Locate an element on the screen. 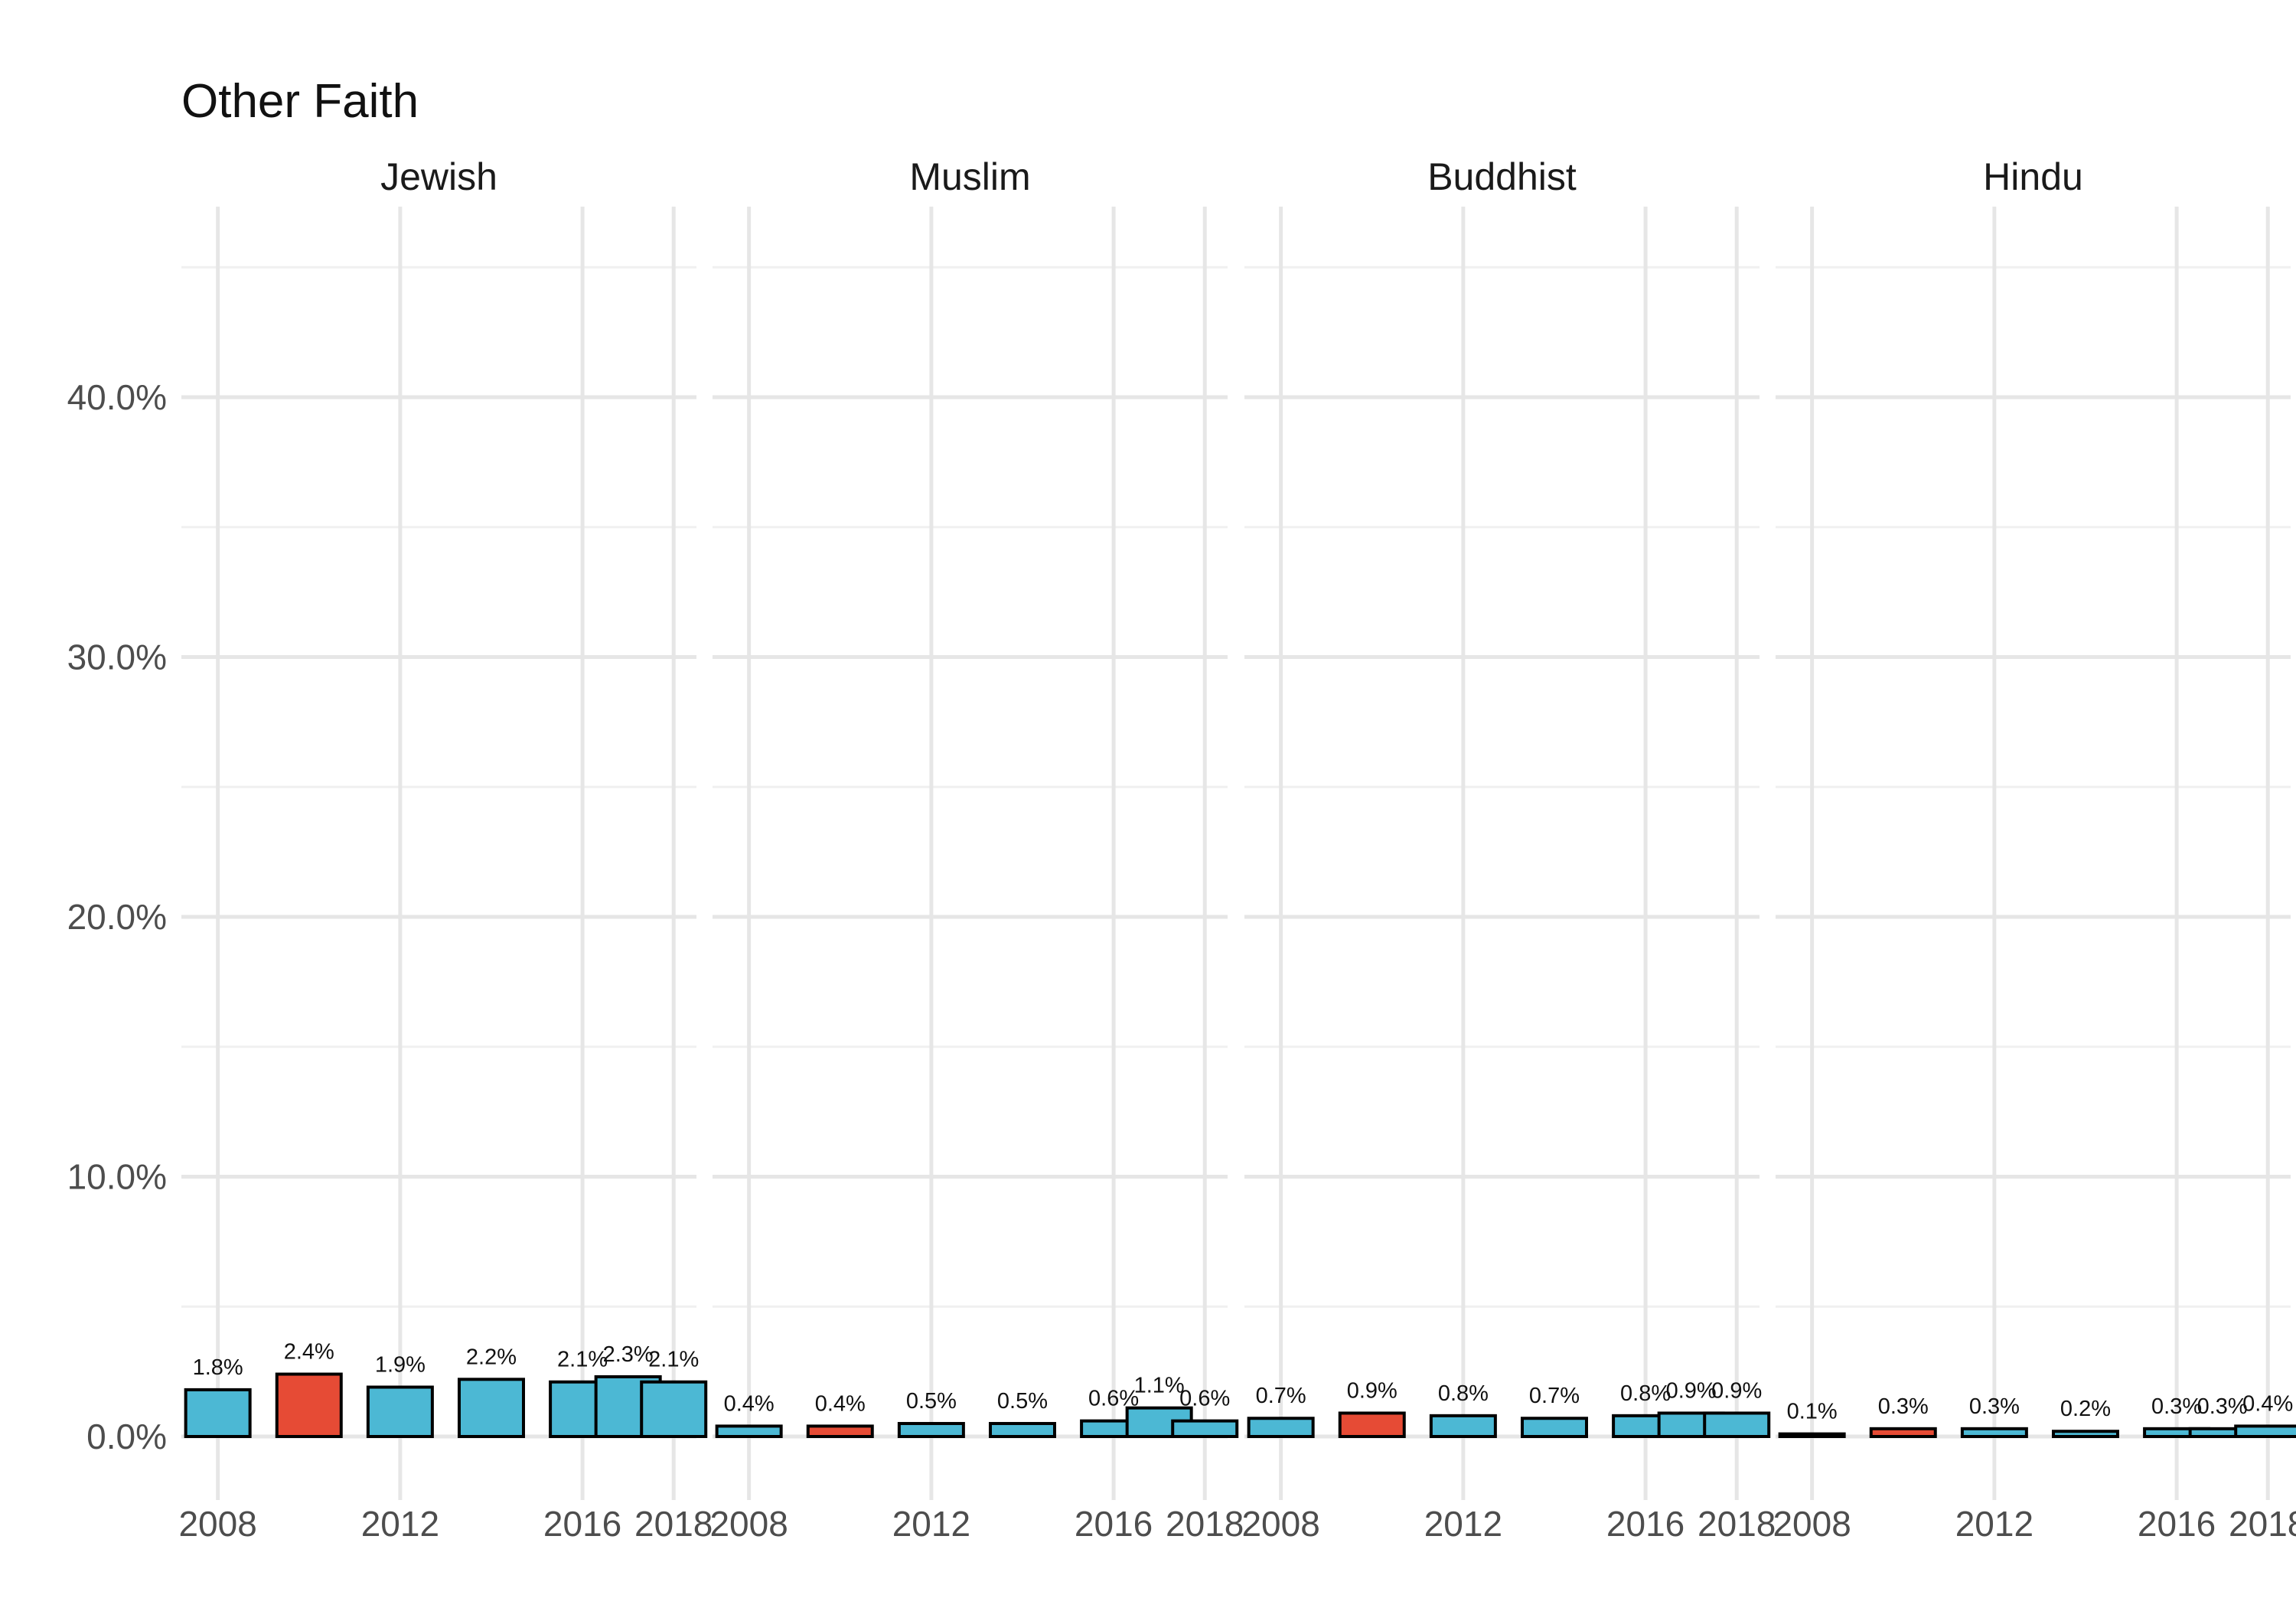 This screenshot has height=1611, width=2296. y-tick-label: 40.0% is located at coordinates (117, 397).